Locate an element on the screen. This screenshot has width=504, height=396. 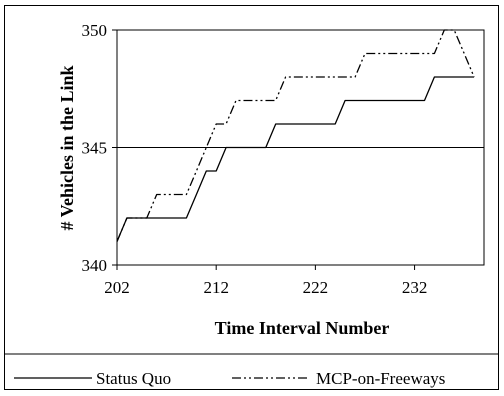
y-tick-label-345: 345 is located at coordinates (95, 148).